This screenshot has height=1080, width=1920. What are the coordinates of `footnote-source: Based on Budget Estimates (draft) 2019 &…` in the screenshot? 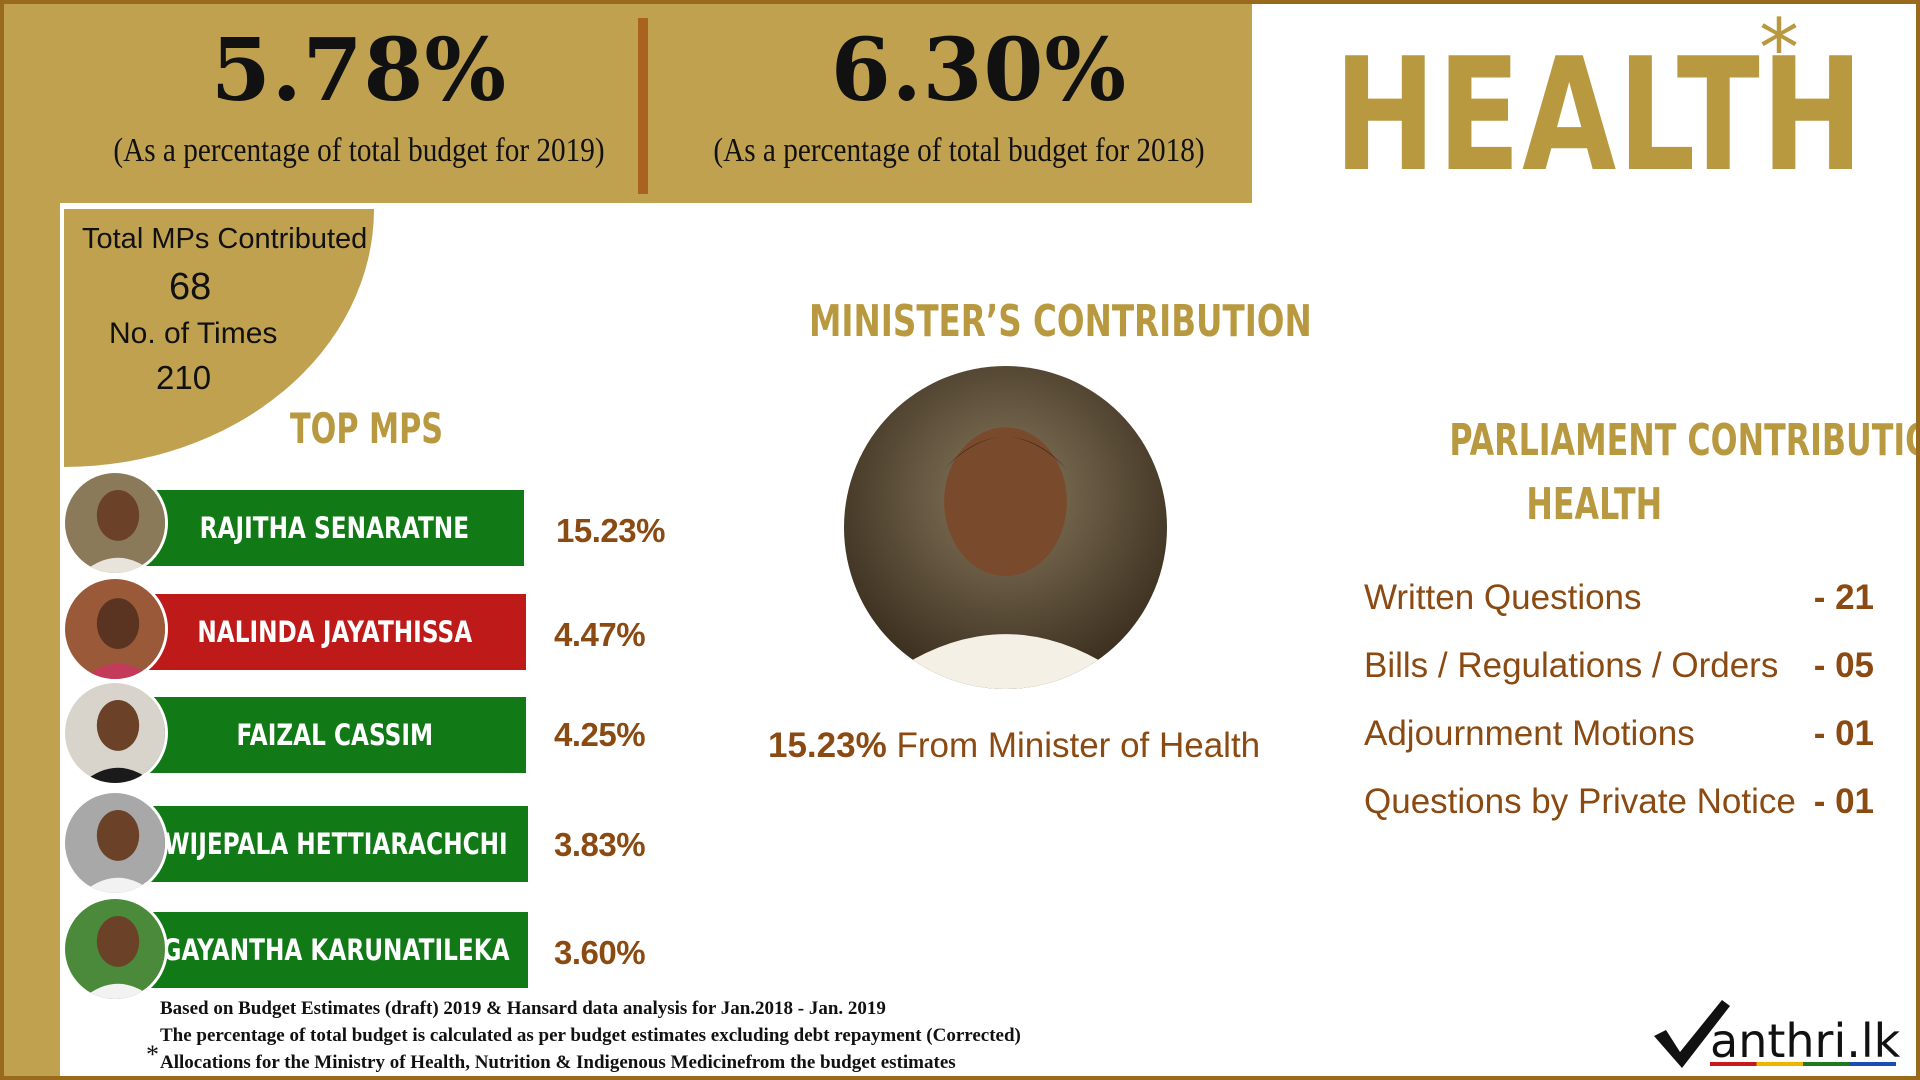 It's located at (523, 1008).